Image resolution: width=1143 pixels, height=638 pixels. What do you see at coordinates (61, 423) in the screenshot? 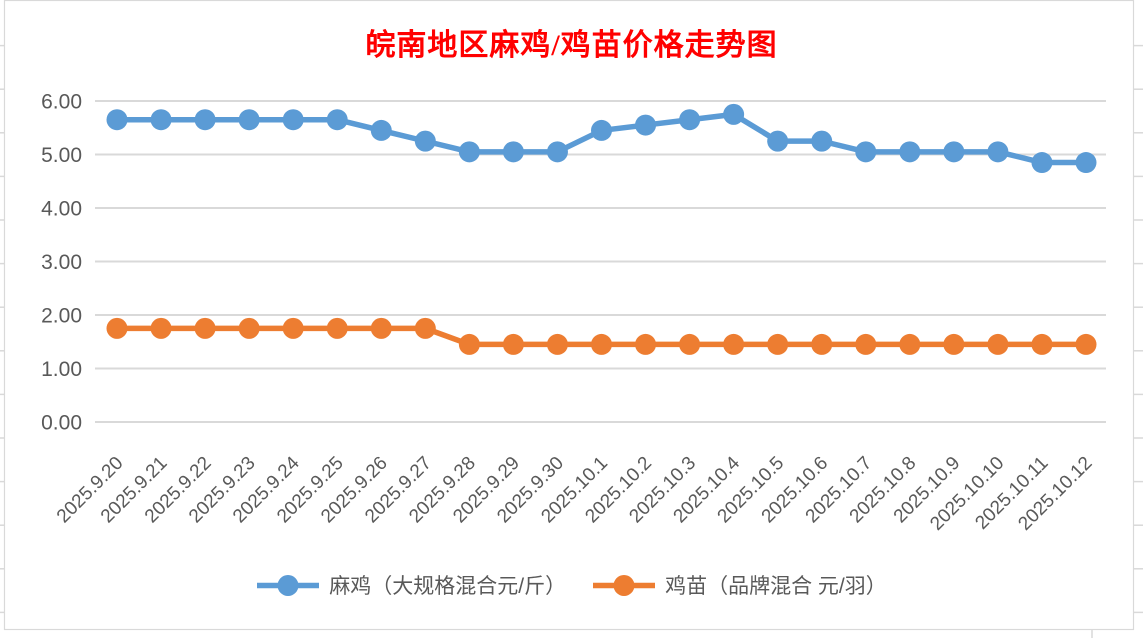
I see `svg-text: 0.00` at bounding box center [61, 423].